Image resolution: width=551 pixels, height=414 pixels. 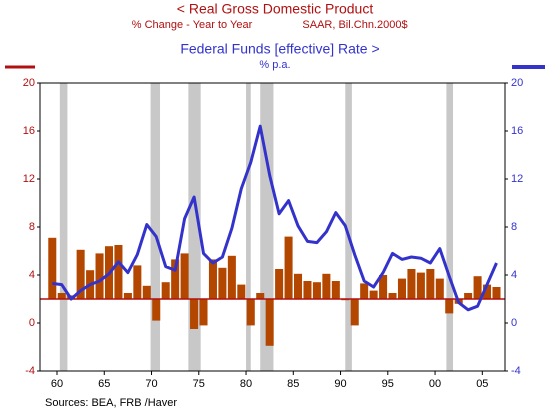 What do you see at coordinates (514, 227) in the screenshot?
I see `y2-tick-label: 8` at bounding box center [514, 227].